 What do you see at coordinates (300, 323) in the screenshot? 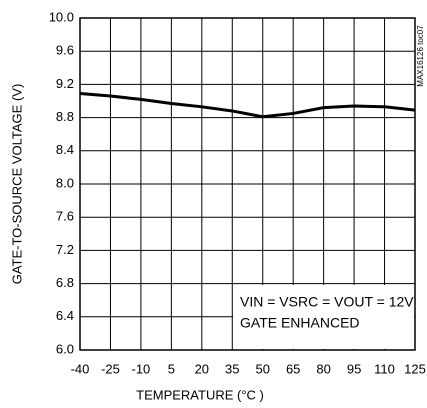
I see `annotation: GATE ENHANCED` at bounding box center [300, 323].